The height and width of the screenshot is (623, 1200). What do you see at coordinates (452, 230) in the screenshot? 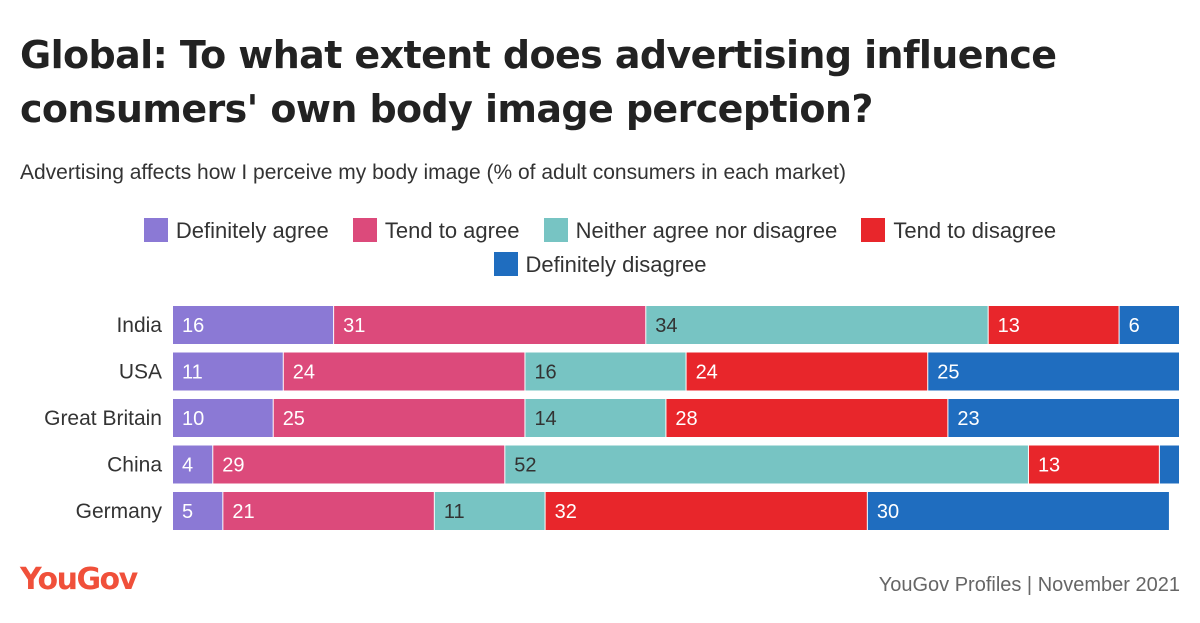
I see `legend-label: Tend to agree` at bounding box center [452, 230].